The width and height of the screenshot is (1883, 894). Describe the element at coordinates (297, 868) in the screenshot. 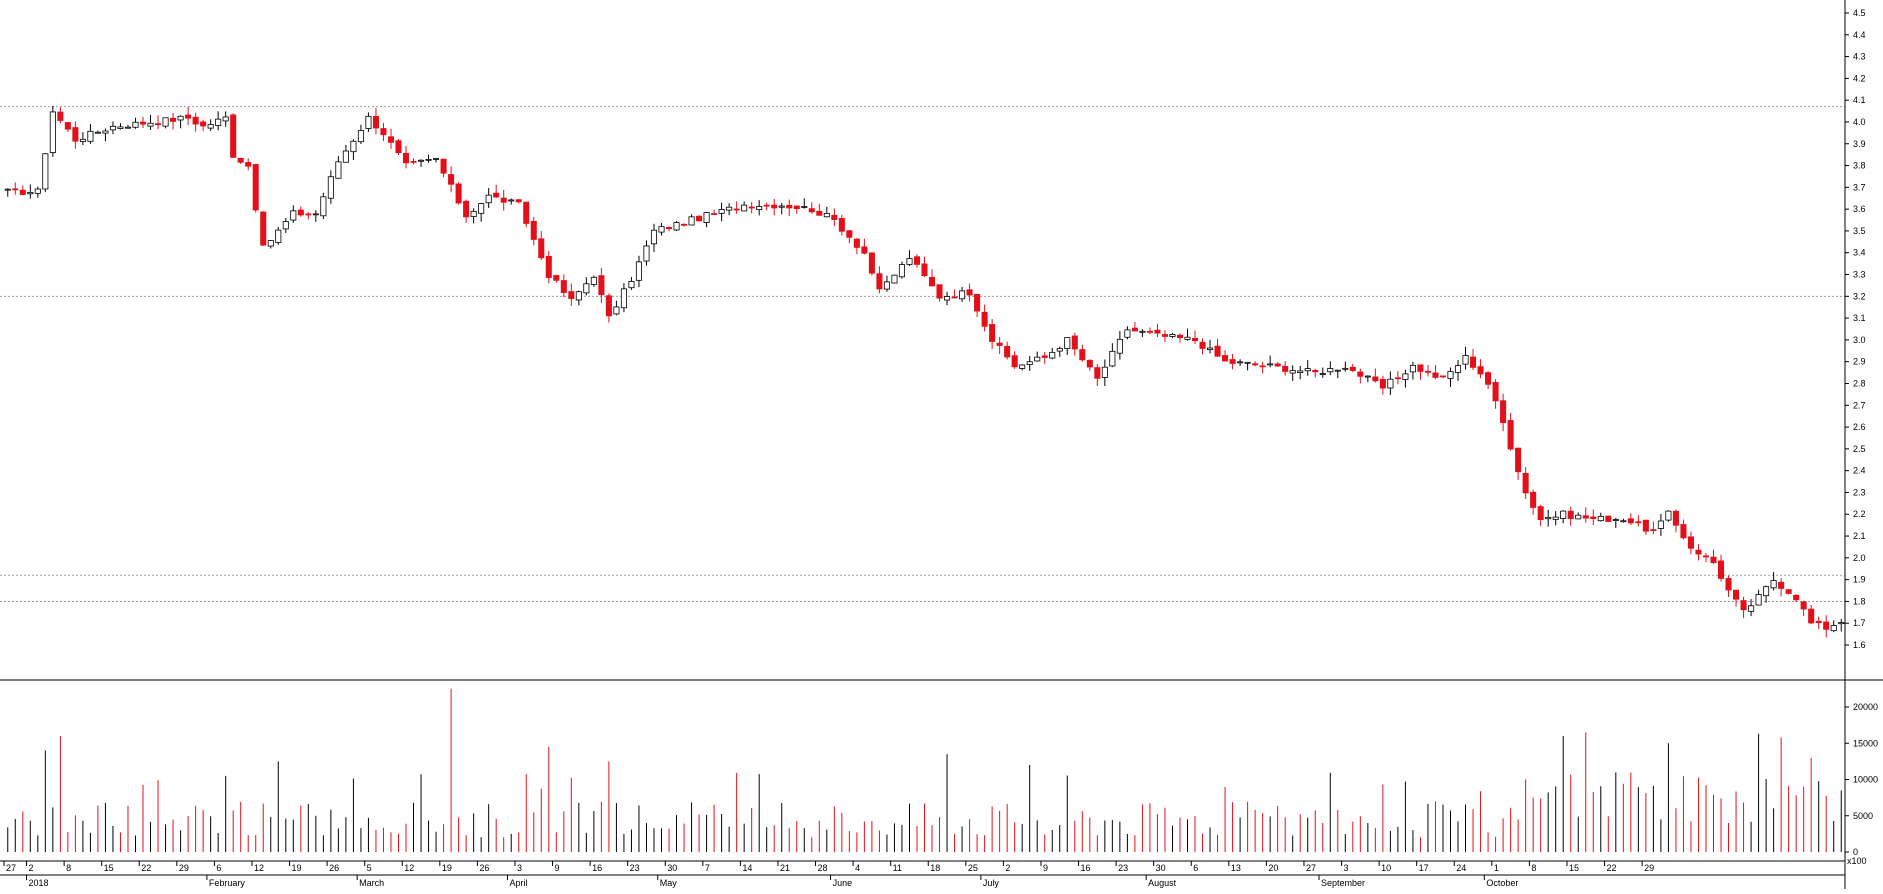

I see `x-tick-label: 19` at that location.